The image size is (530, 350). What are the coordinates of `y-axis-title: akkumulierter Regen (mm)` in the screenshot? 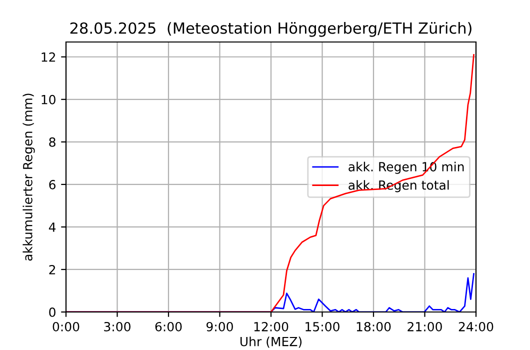 It's located at (28, 177).